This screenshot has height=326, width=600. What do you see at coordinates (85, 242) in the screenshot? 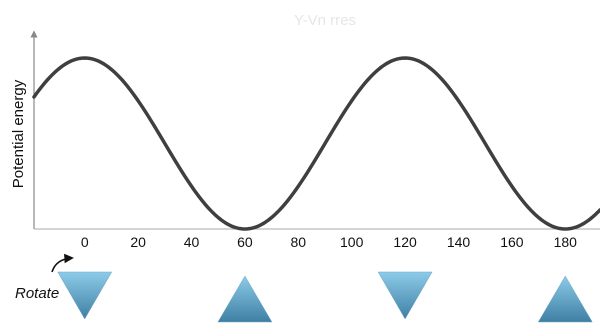
I see `x-tick-label: 0` at bounding box center [85, 242].